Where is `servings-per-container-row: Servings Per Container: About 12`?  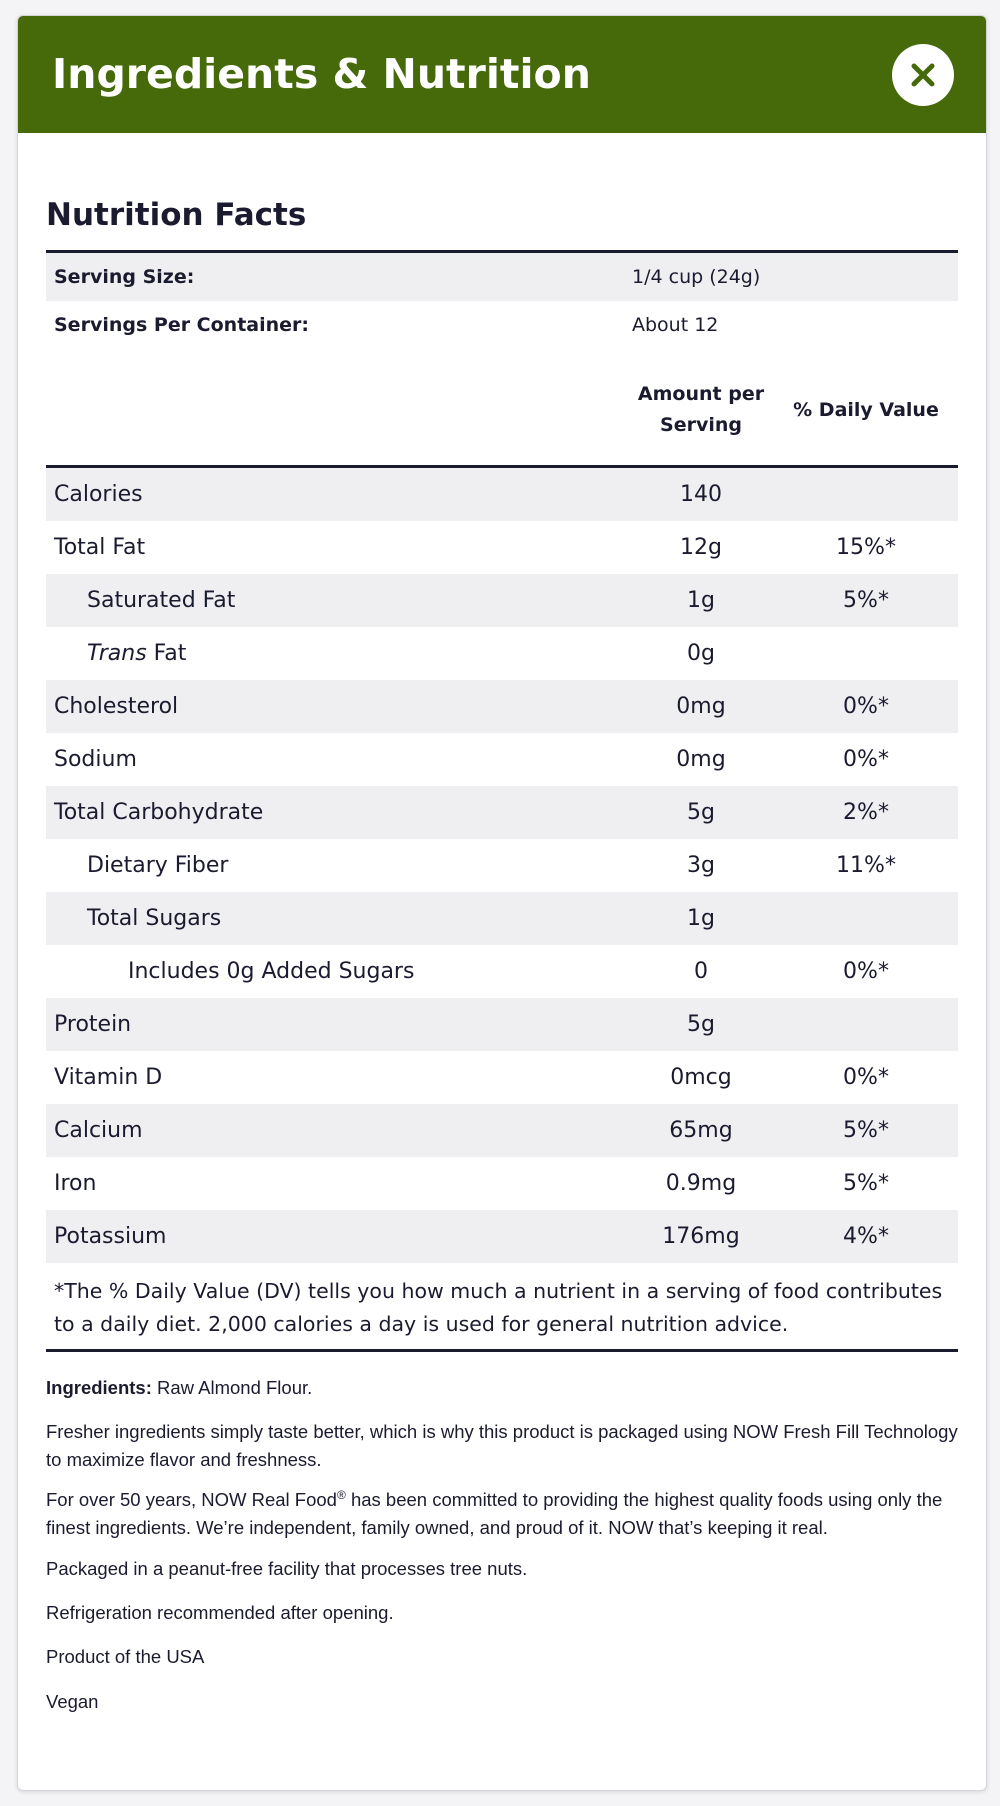
servings-per-container-row: Servings Per Container: About 12 is located at coordinates (502, 325).